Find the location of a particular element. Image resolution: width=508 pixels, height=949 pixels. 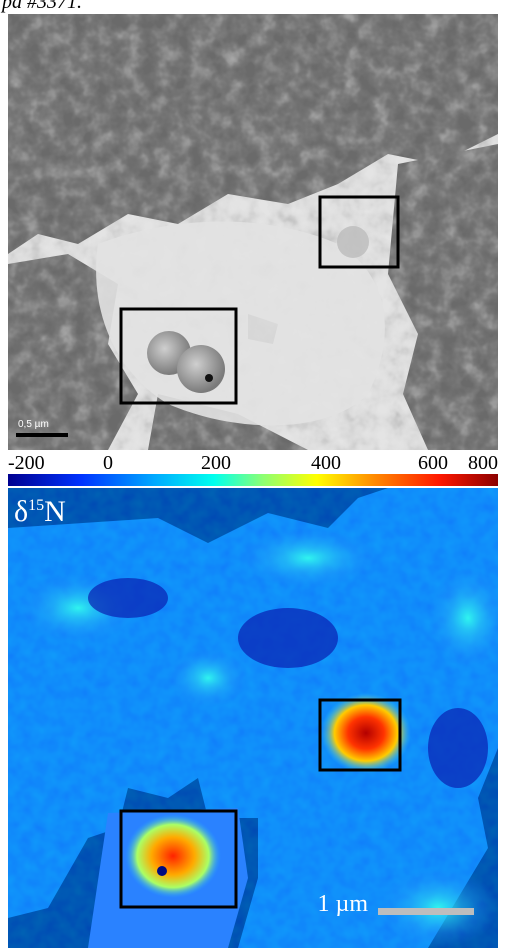

isotope-label: δ15N is located at coordinates (40, 511).